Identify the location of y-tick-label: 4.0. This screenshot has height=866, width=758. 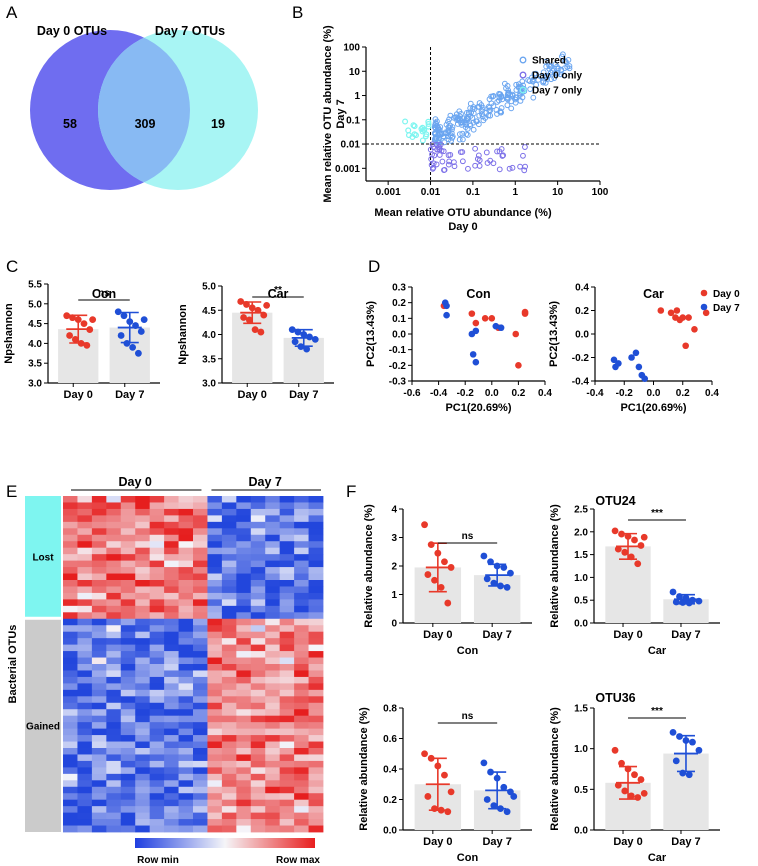
(209, 335).